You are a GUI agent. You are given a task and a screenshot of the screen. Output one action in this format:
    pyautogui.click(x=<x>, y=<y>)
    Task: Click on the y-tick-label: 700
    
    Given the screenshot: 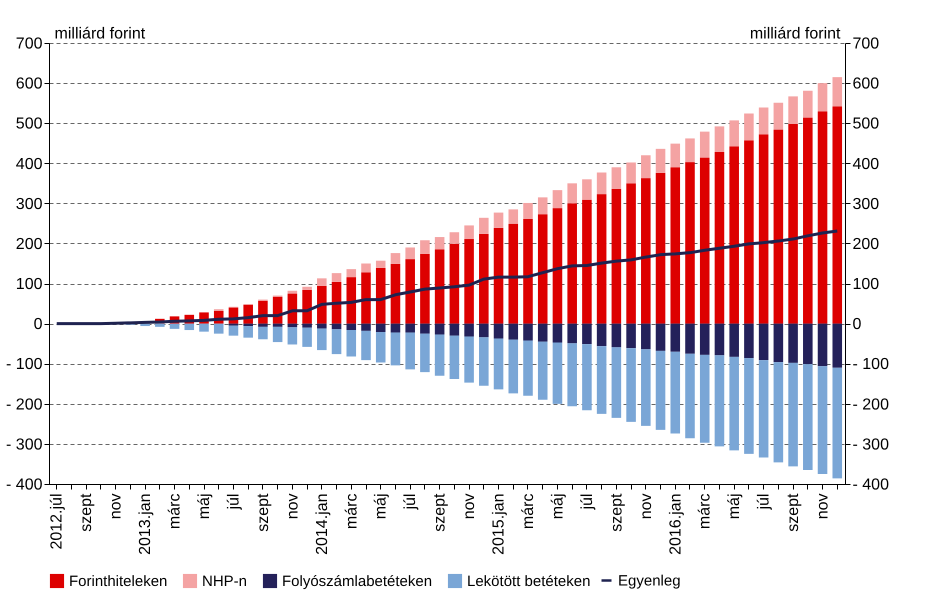 What is the action you would take?
    pyautogui.click(x=29, y=44)
    